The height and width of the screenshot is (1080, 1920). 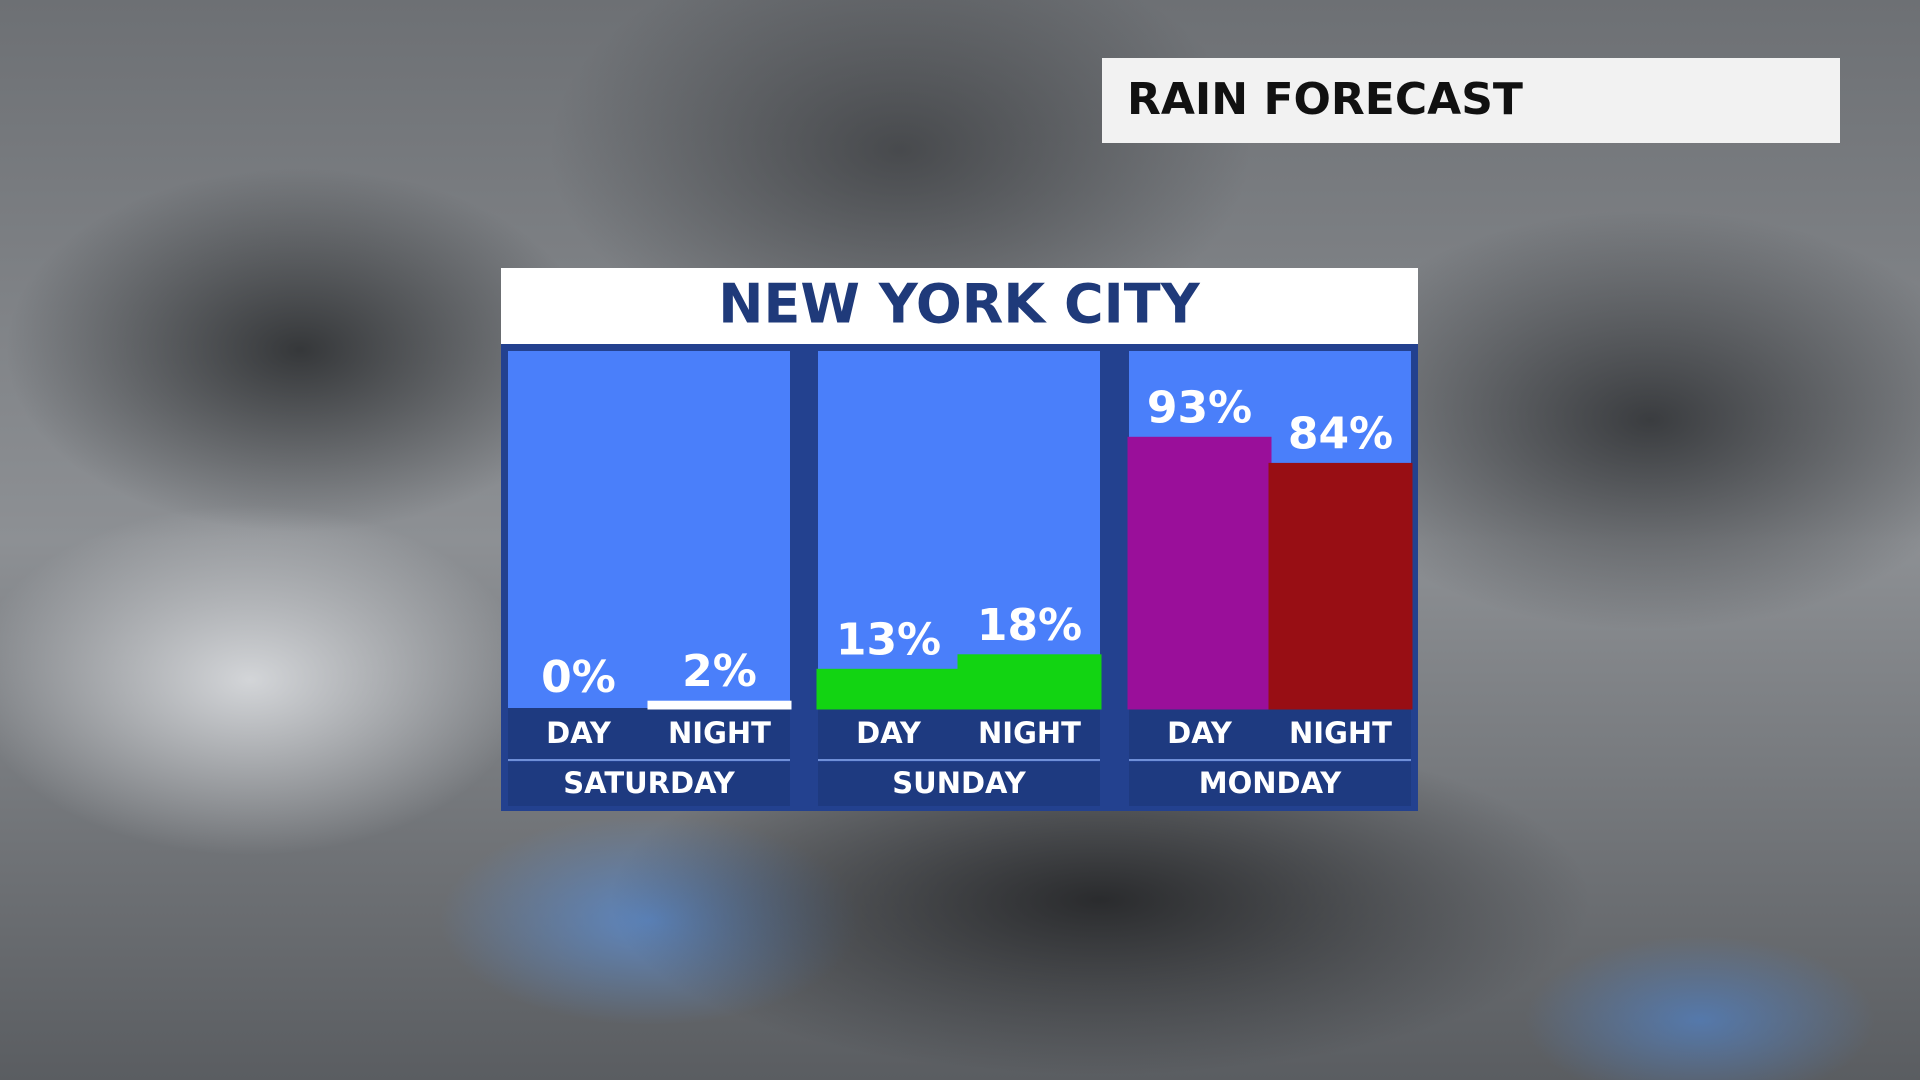 What do you see at coordinates (1340, 433) in the screenshot?
I see `value-label: 84%` at bounding box center [1340, 433].